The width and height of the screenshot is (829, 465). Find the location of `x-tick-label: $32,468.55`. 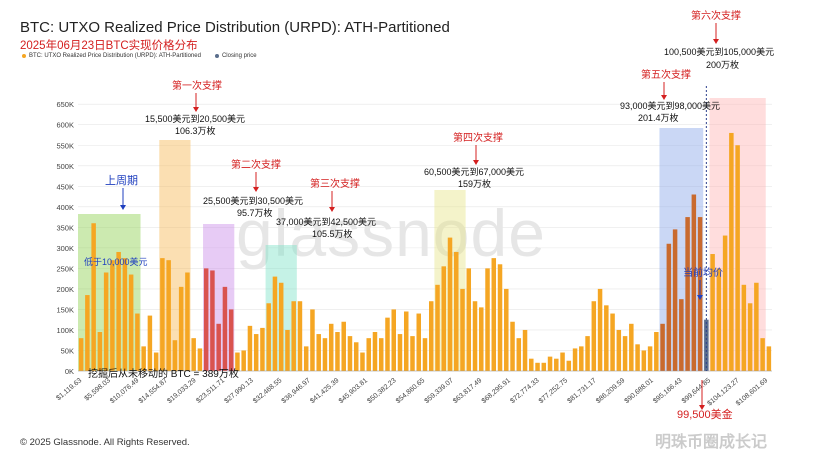

x-tick-label: $32,468.55 is located at coordinates (267, 391).